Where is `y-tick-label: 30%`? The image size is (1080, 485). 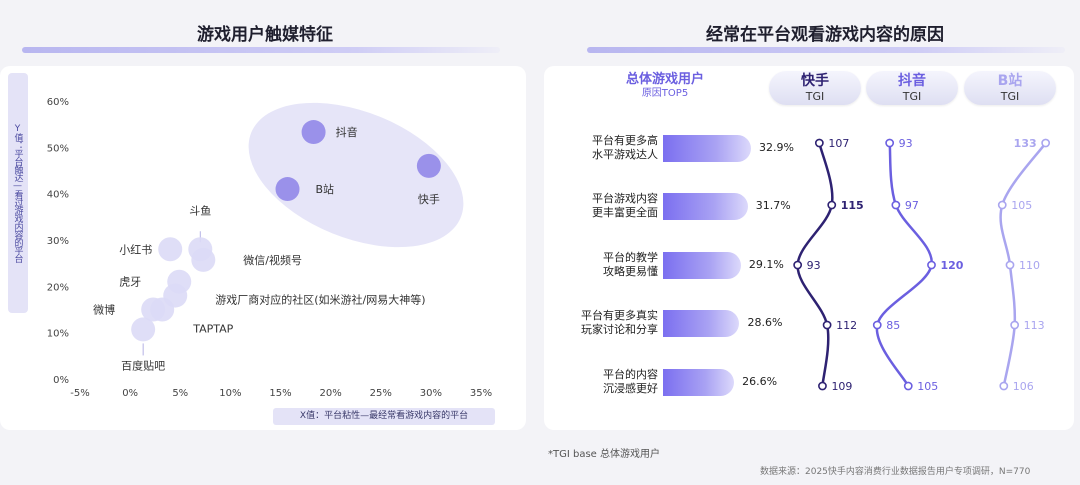
y-tick-label: 30% is located at coordinates (58, 241).